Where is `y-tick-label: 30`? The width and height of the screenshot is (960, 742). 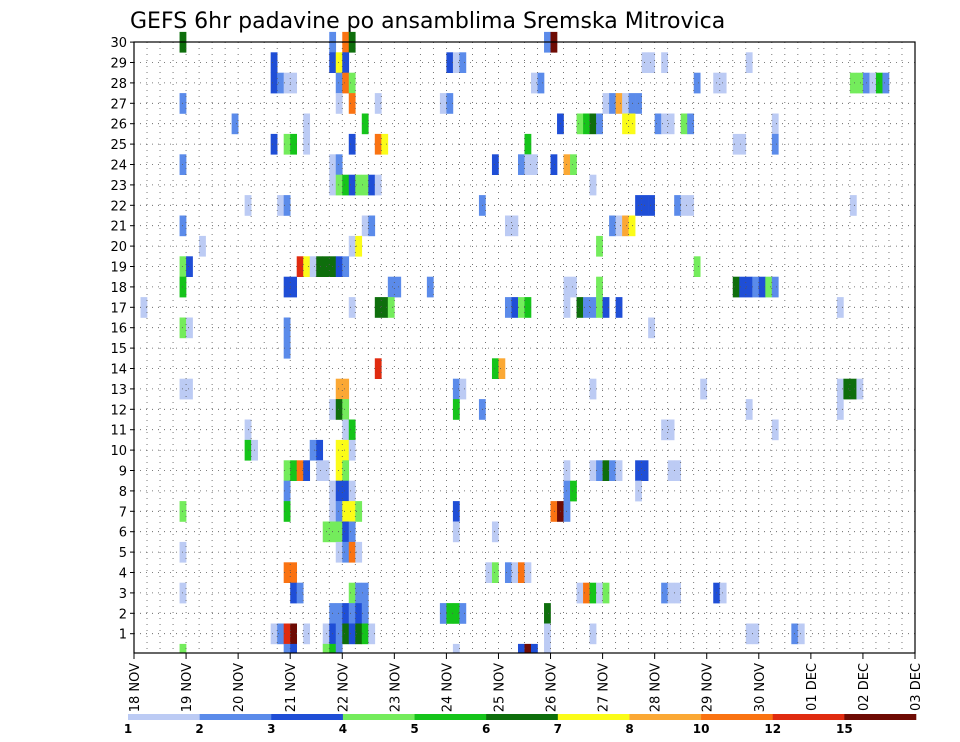 y-tick-label: 30 is located at coordinates (118, 43).